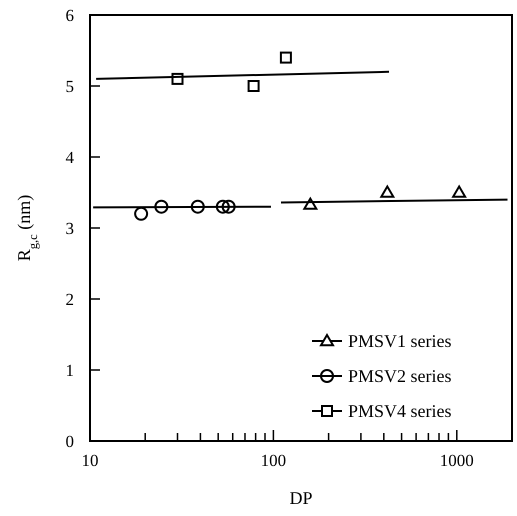 The image size is (517, 516). I want to click on y-tick-label: 5, so click(70, 86).